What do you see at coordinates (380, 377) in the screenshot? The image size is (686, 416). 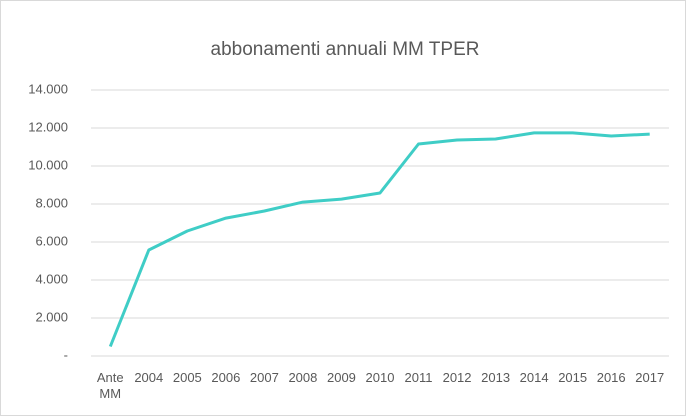 I see `x-tick-label: 2010` at bounding box center [380, 377].